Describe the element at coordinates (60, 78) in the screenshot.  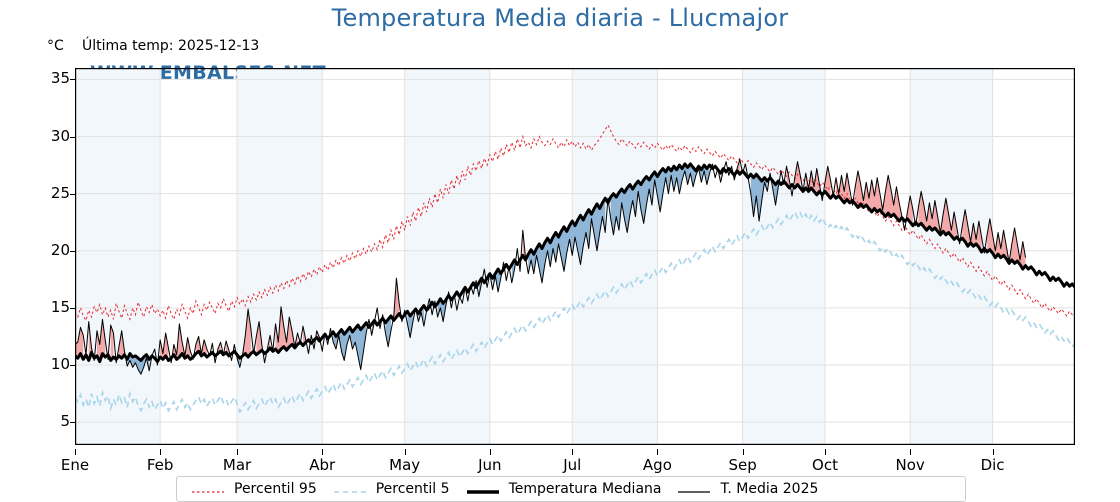
I see `y-tick-label-35: 35` at that location.